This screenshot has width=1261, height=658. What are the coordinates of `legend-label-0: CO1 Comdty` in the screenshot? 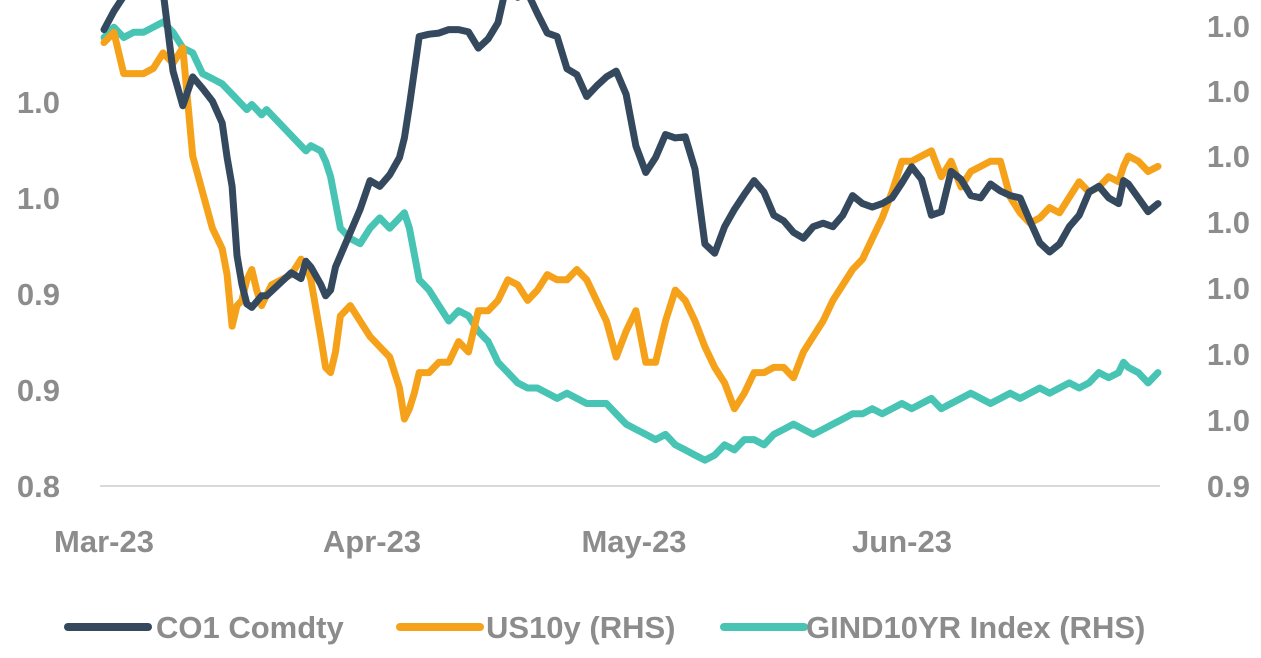 It's located at (250, 627).